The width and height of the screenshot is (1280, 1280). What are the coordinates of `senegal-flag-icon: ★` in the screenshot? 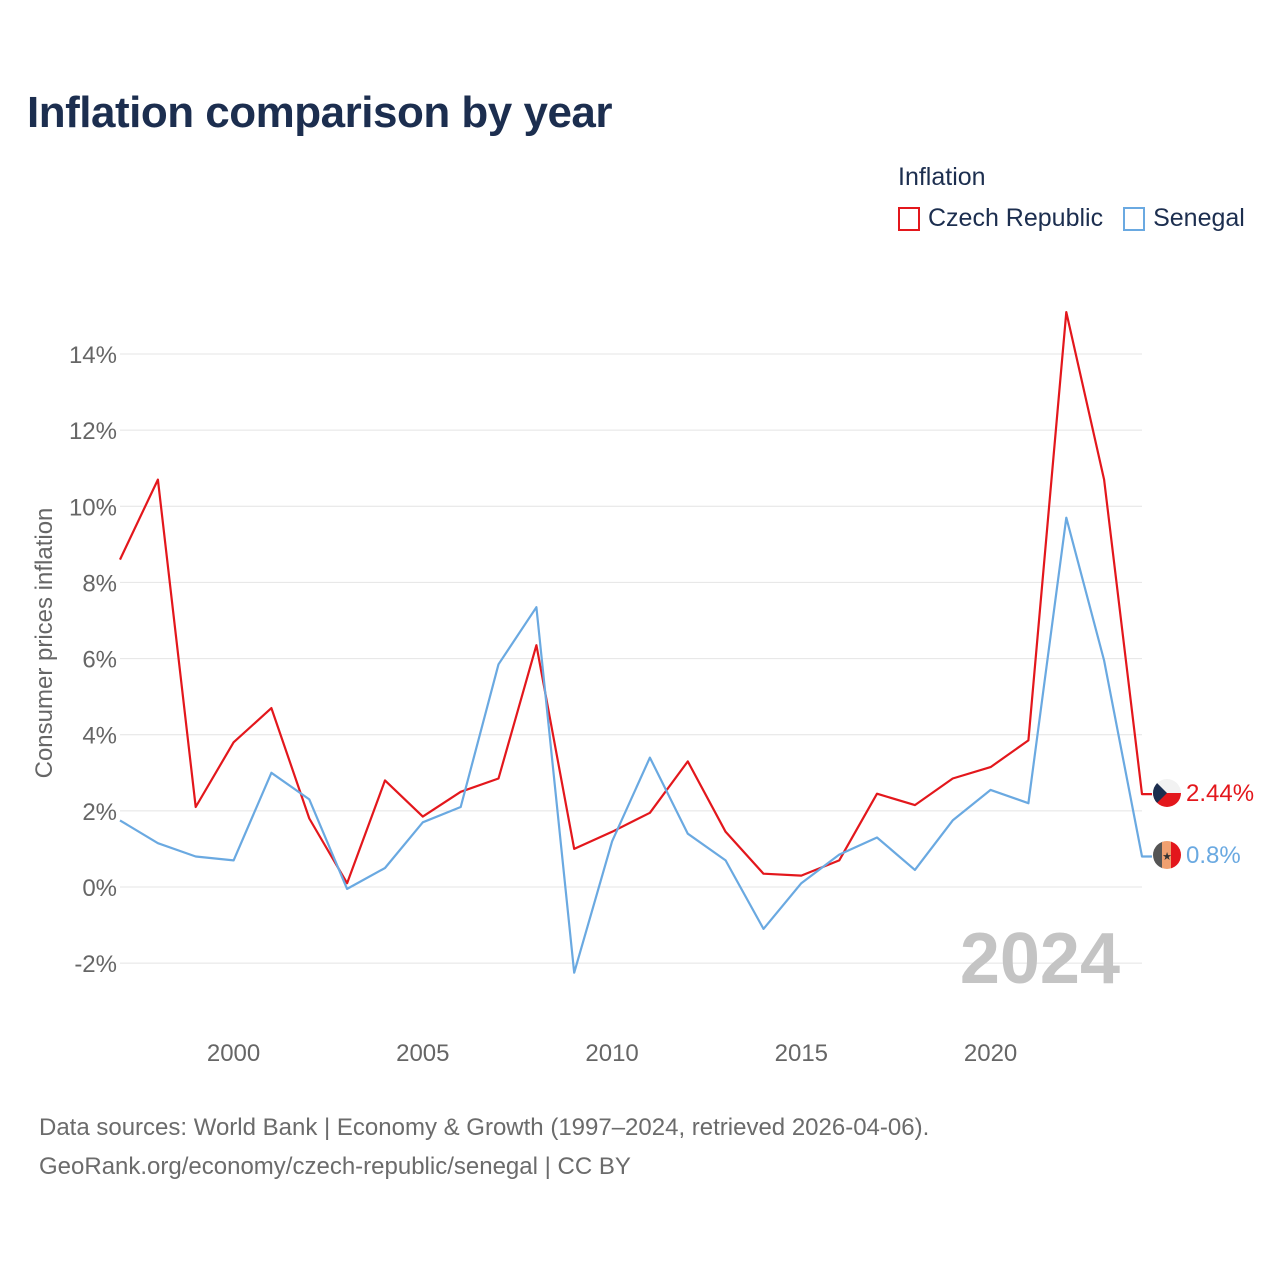 It's located at (1167, 855).